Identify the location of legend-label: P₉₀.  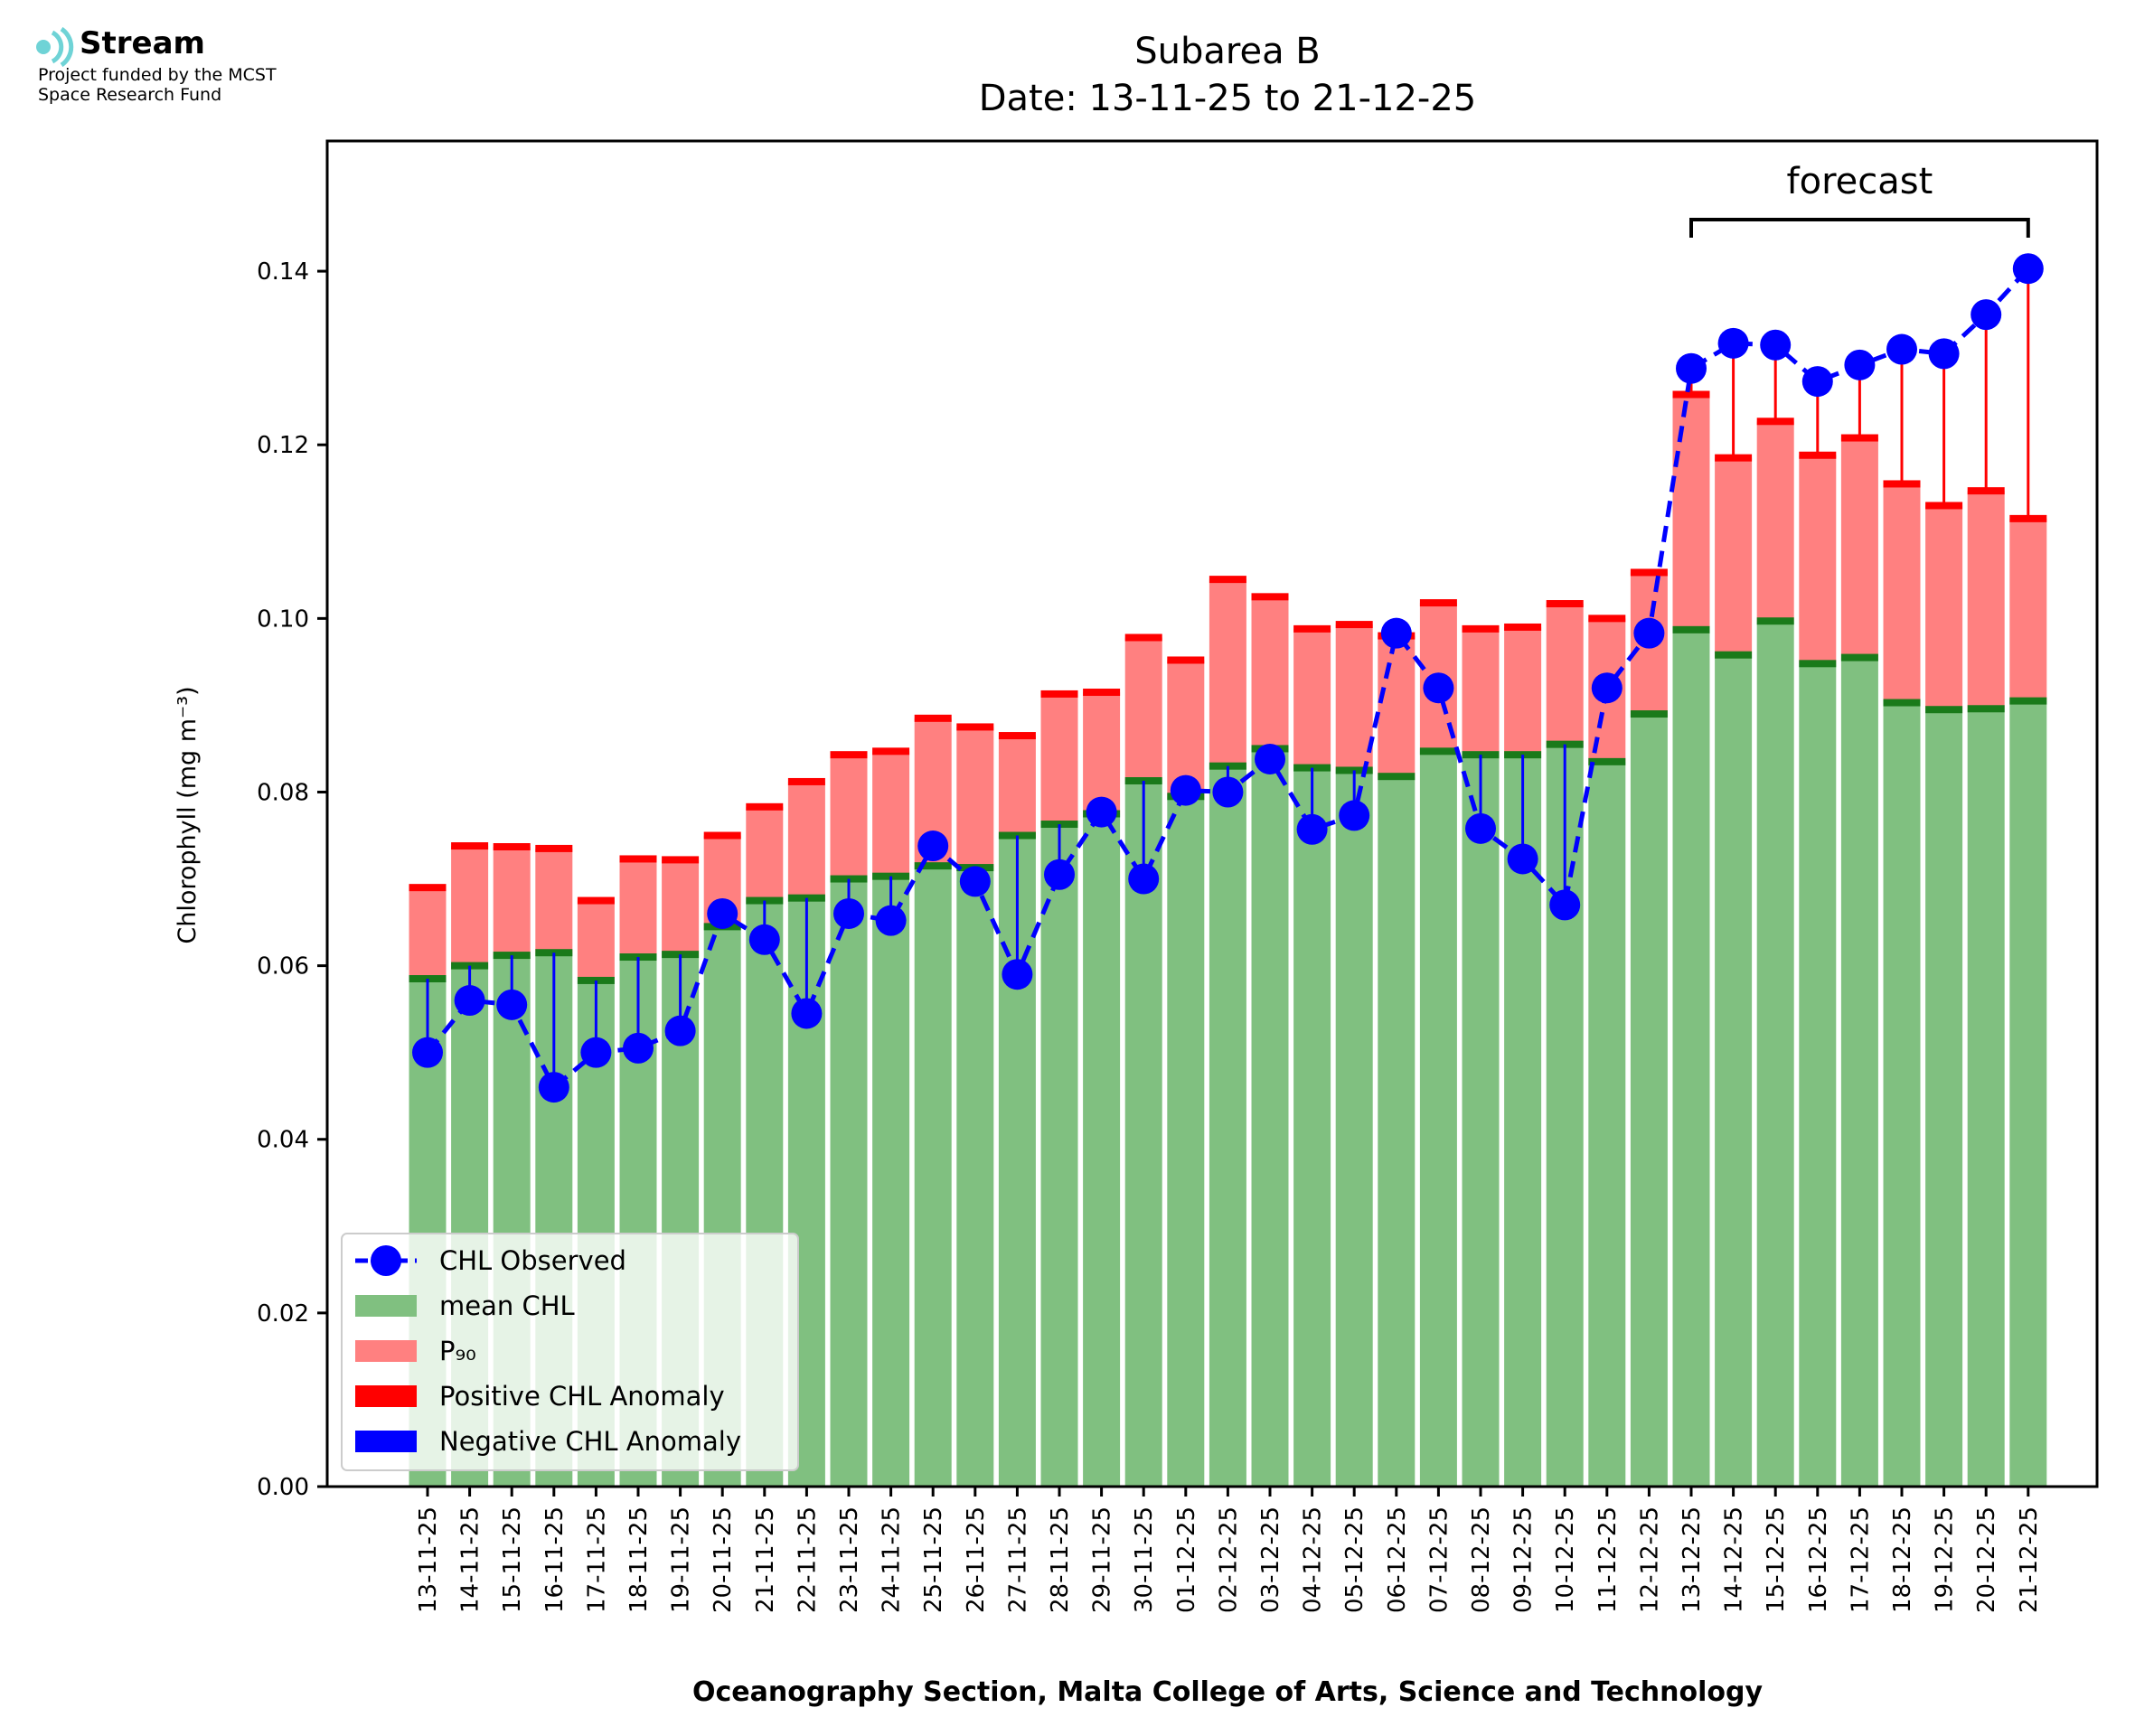
(457, 1351).